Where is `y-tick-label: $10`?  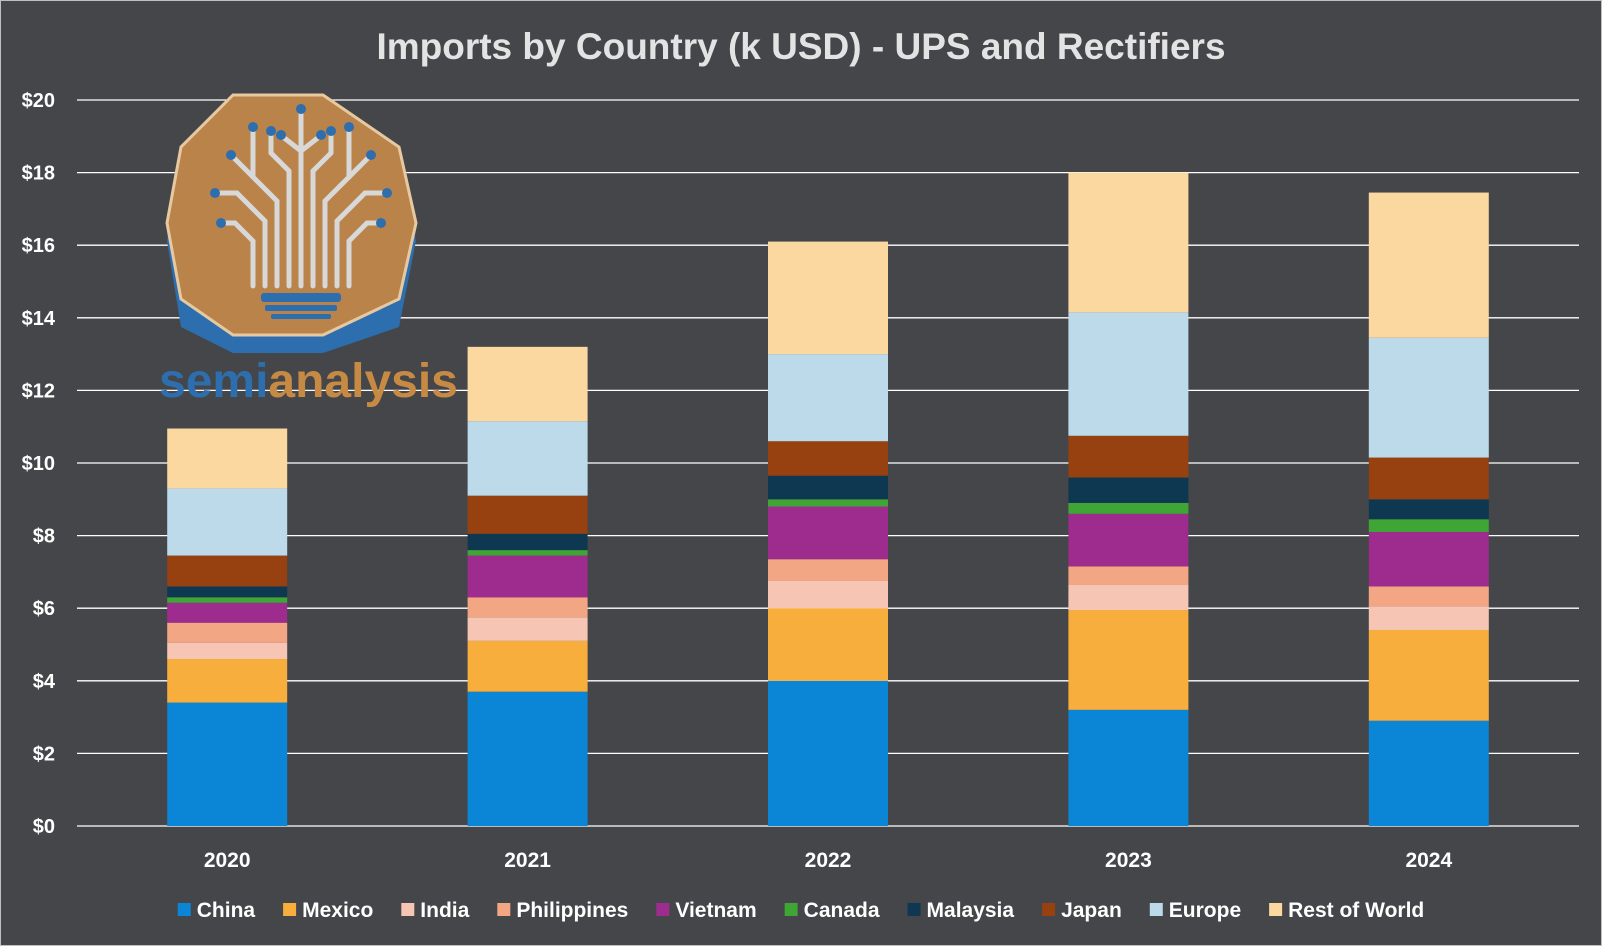
y-tick-label: $10 is located at coordinates (38, 464).